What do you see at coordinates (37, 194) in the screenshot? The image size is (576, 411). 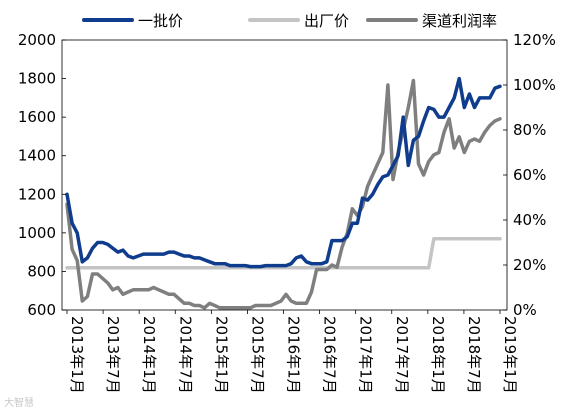 I see `y-left-tick-label: 1200` at bounding box center [37, 194].